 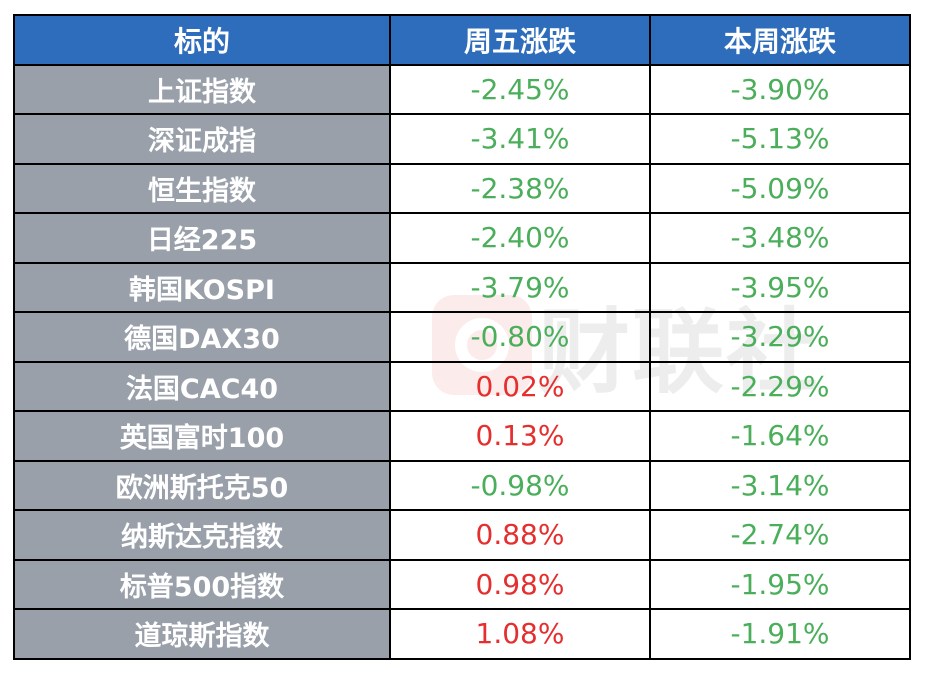 What do you see at coordinates (202, 535) in the screenshot?
I see `instrument-name: 纳斯达克指数` at bounding box center [202, 535].